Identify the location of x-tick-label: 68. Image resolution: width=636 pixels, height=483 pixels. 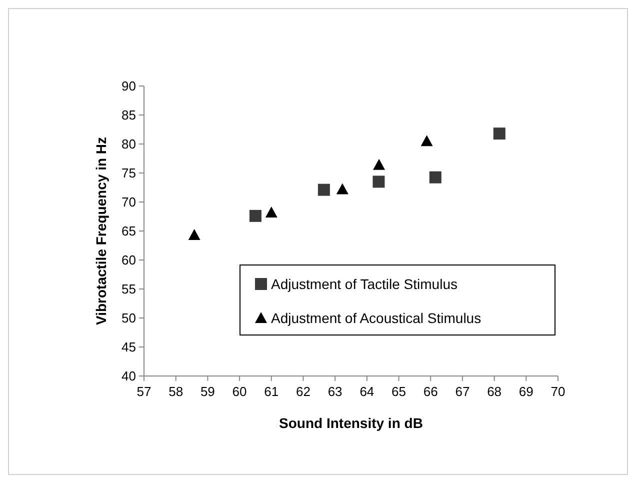
(494, 391).